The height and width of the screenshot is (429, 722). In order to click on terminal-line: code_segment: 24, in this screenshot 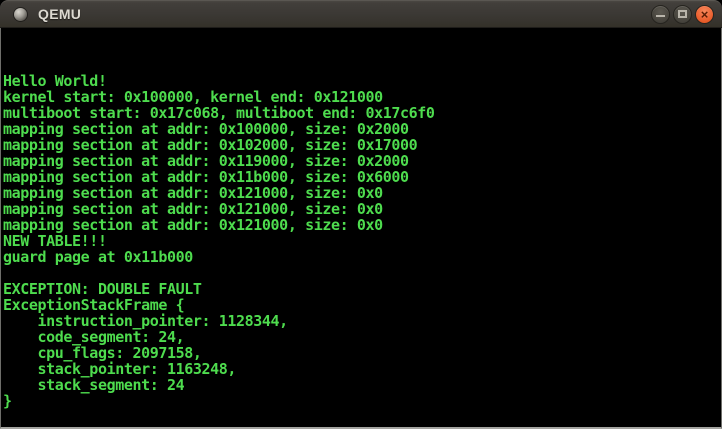, I will do `click(94, 337)`.